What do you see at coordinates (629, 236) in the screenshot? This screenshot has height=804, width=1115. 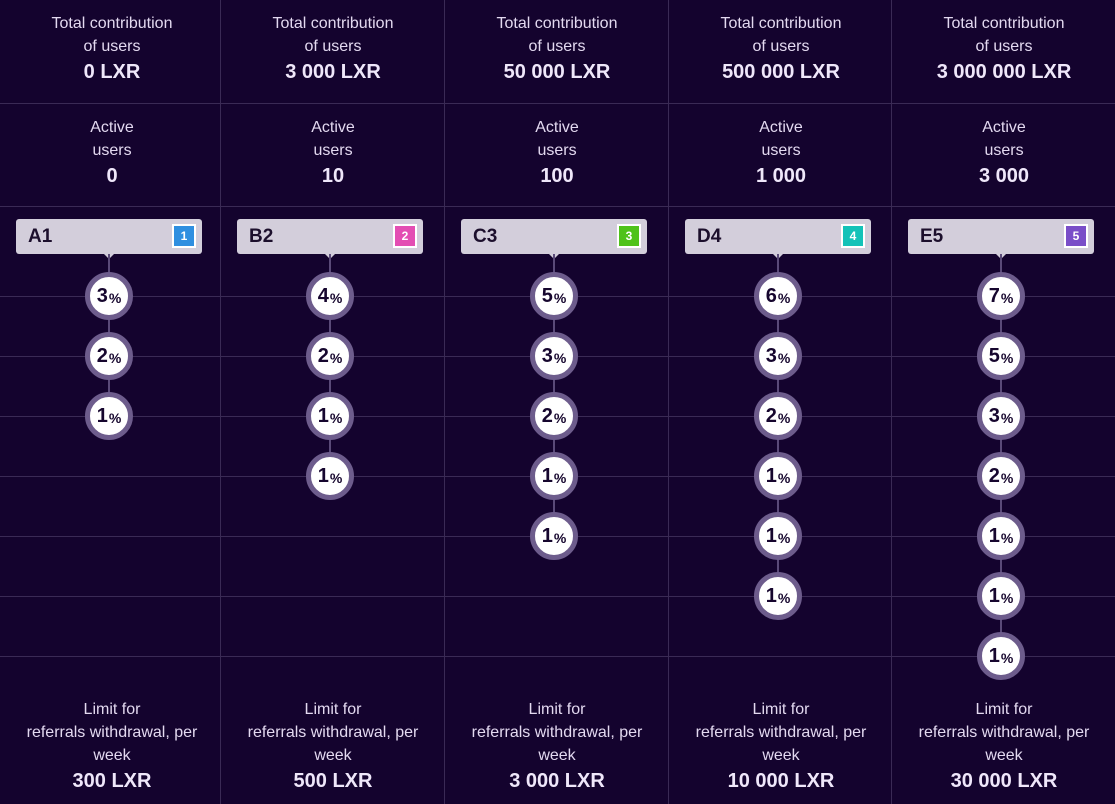 I see `level-badge: 3` at bounding box center [629, 236].